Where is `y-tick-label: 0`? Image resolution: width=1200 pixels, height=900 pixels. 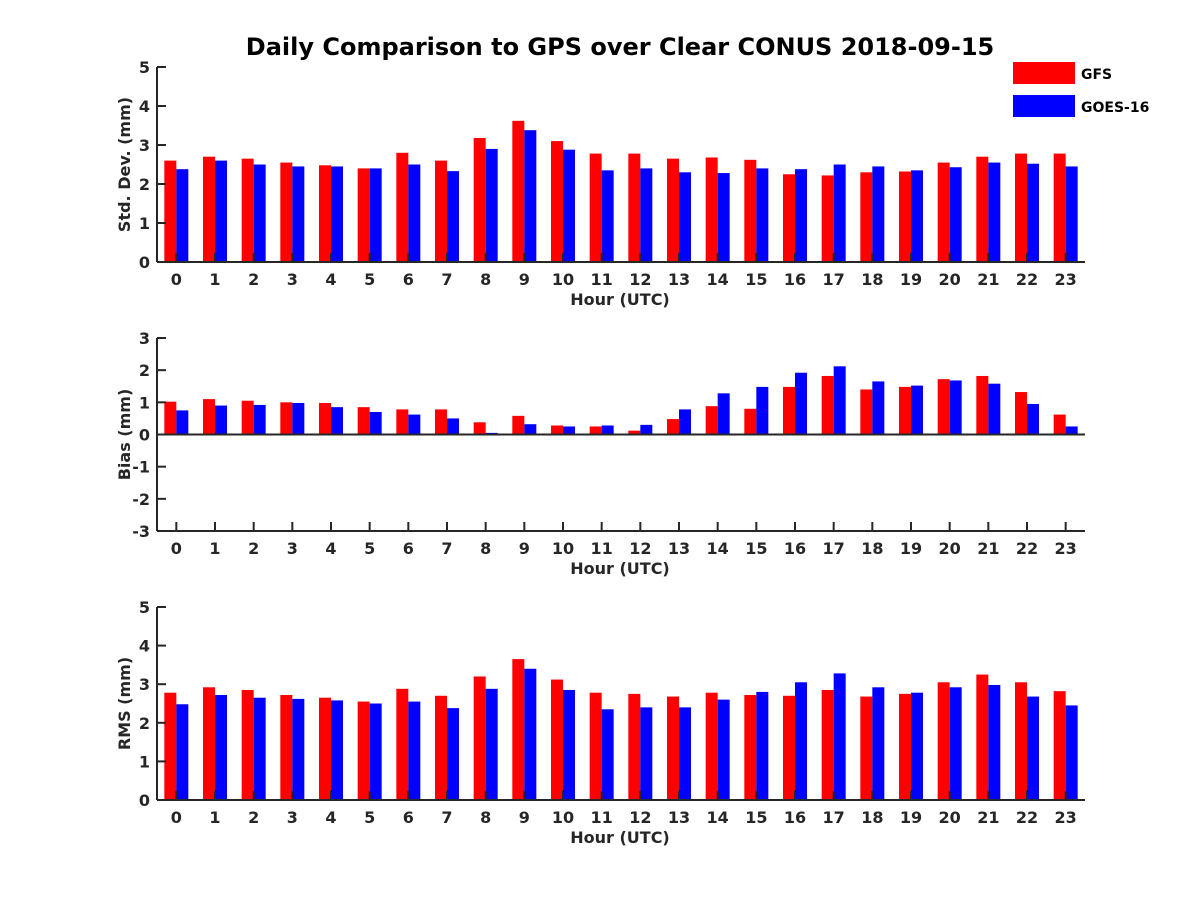
y-tick-label: 0 is located at coordinates (144, 435).